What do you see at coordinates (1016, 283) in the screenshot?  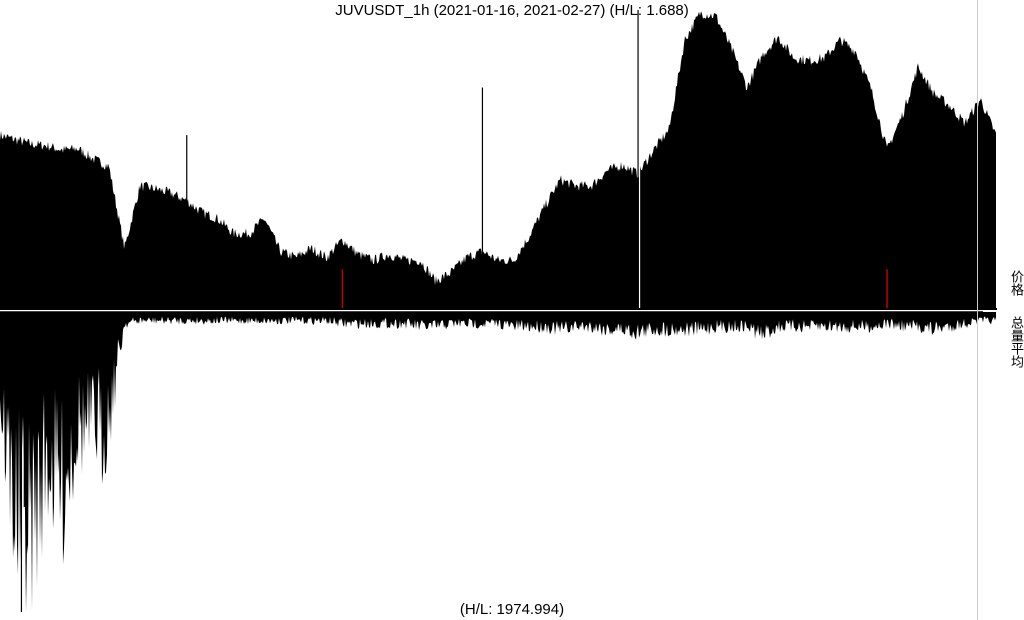 I see `price-axis-label: 价格` at bounding box center [1016, 283].